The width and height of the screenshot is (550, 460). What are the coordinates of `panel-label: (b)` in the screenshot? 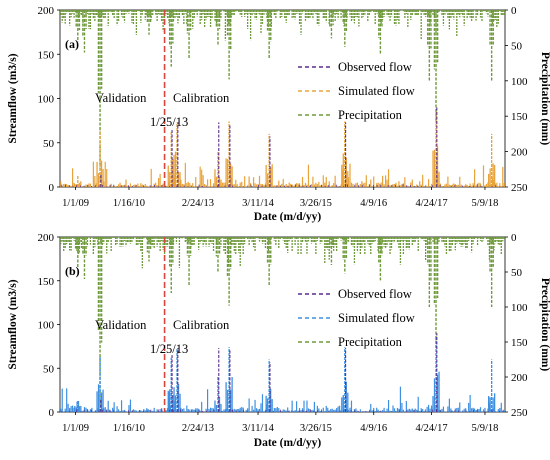 It's located at (72, 271).